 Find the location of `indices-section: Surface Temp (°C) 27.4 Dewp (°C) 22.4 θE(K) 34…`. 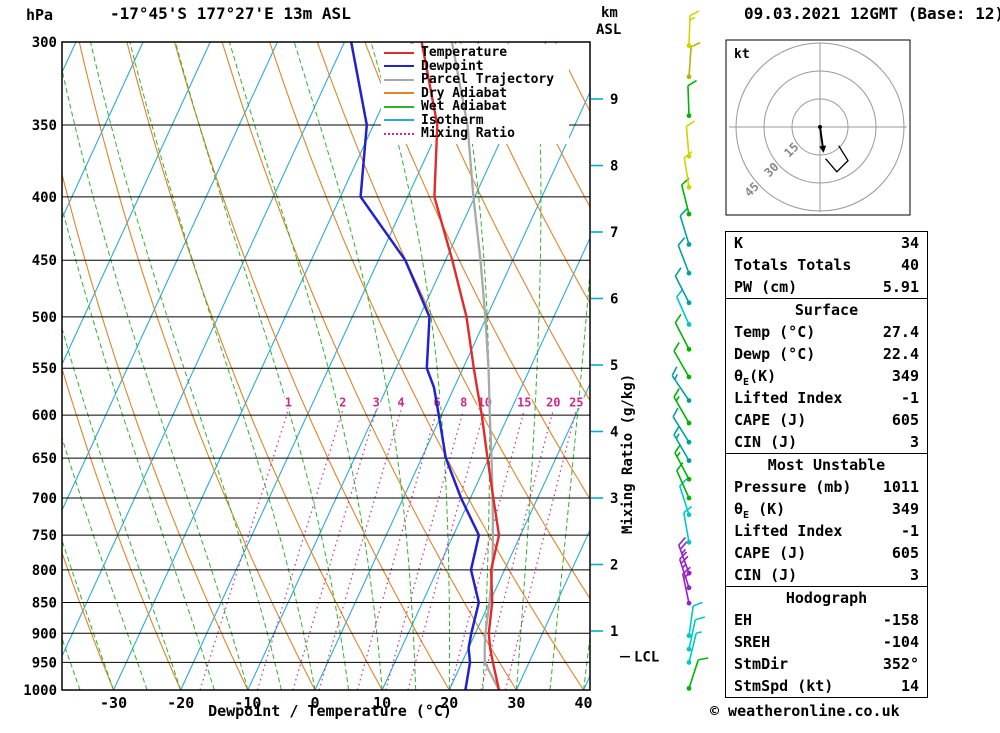

indices-section: Surface Temp (°C) 27.4 Dewp (°C) 22.4 θE(K) 34… is located at coordinates (826, 376).